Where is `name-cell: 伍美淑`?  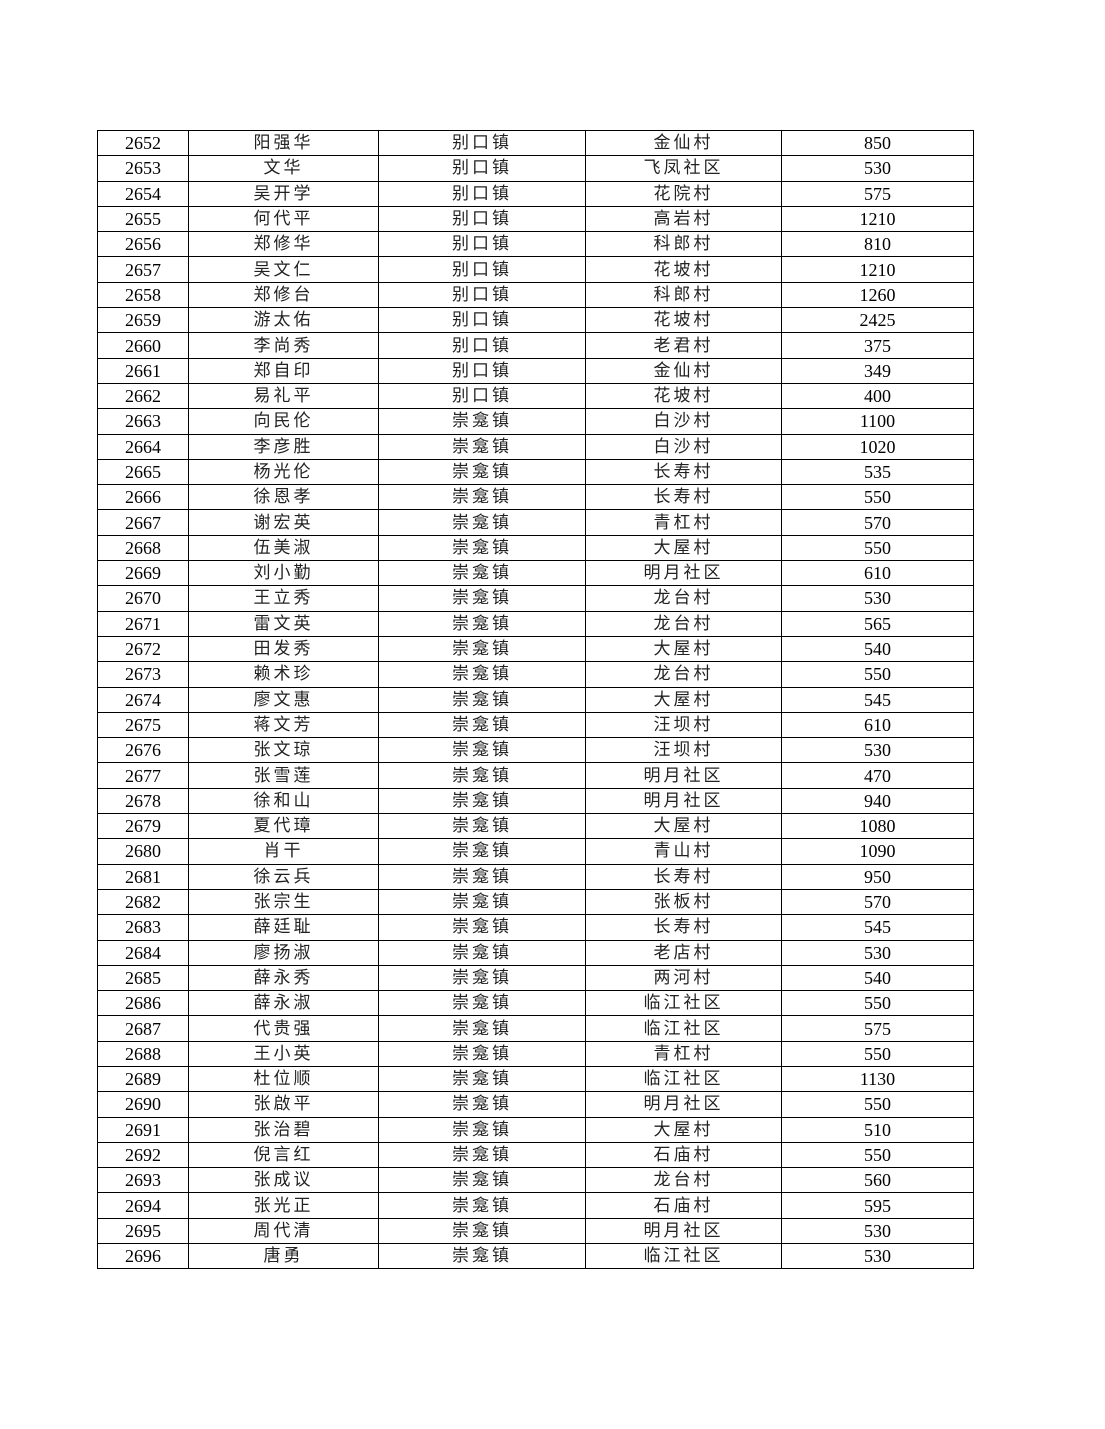
name-cell: 伍美淑 is located at coordinates (283, 548).